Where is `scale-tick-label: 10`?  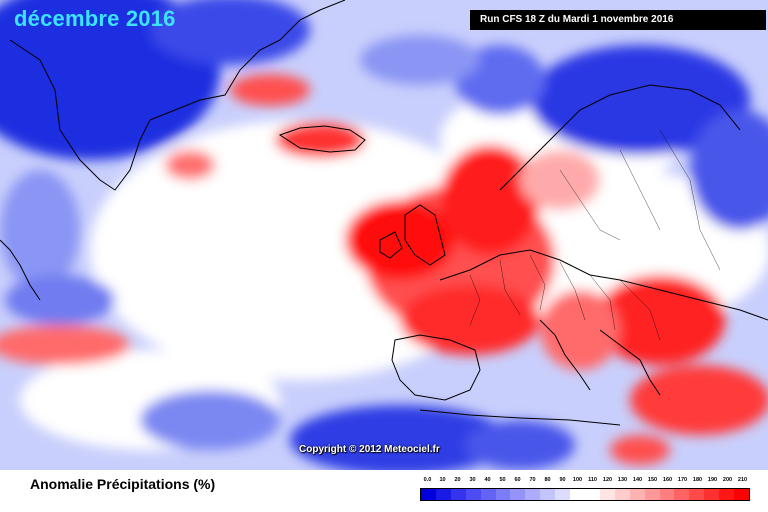 scale-tick-label: 10 is located at coordinates (442, 480).